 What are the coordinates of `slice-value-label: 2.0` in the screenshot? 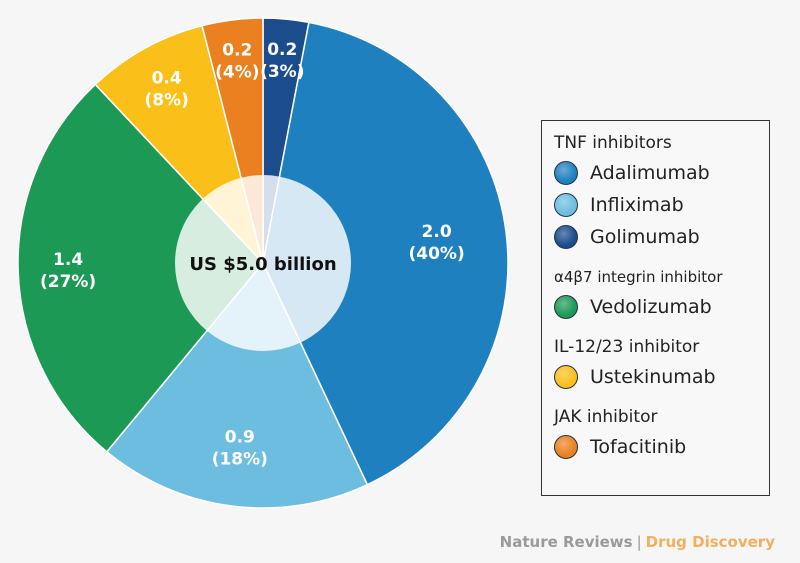 It's located at (437, 232).